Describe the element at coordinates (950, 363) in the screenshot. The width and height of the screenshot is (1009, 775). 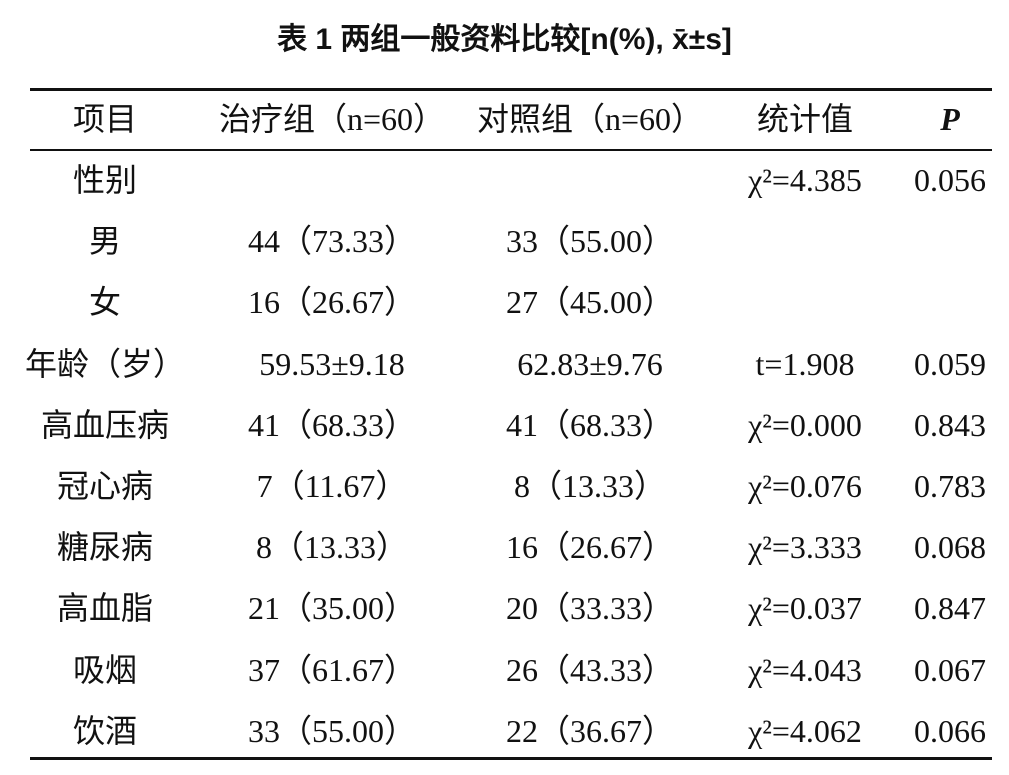
I see `table-cell: 0.059` at that location.